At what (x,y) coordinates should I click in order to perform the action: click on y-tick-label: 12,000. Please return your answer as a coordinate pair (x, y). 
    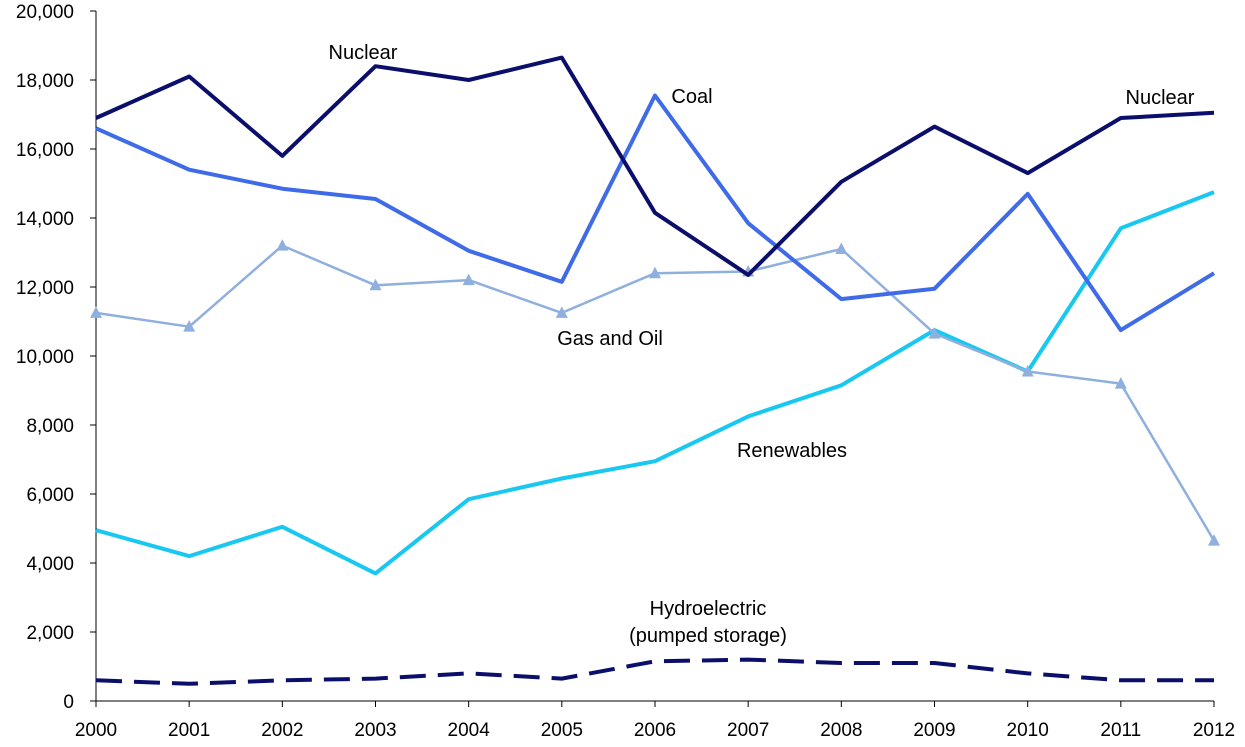
    Looking at the image, I should click on (45, 288).